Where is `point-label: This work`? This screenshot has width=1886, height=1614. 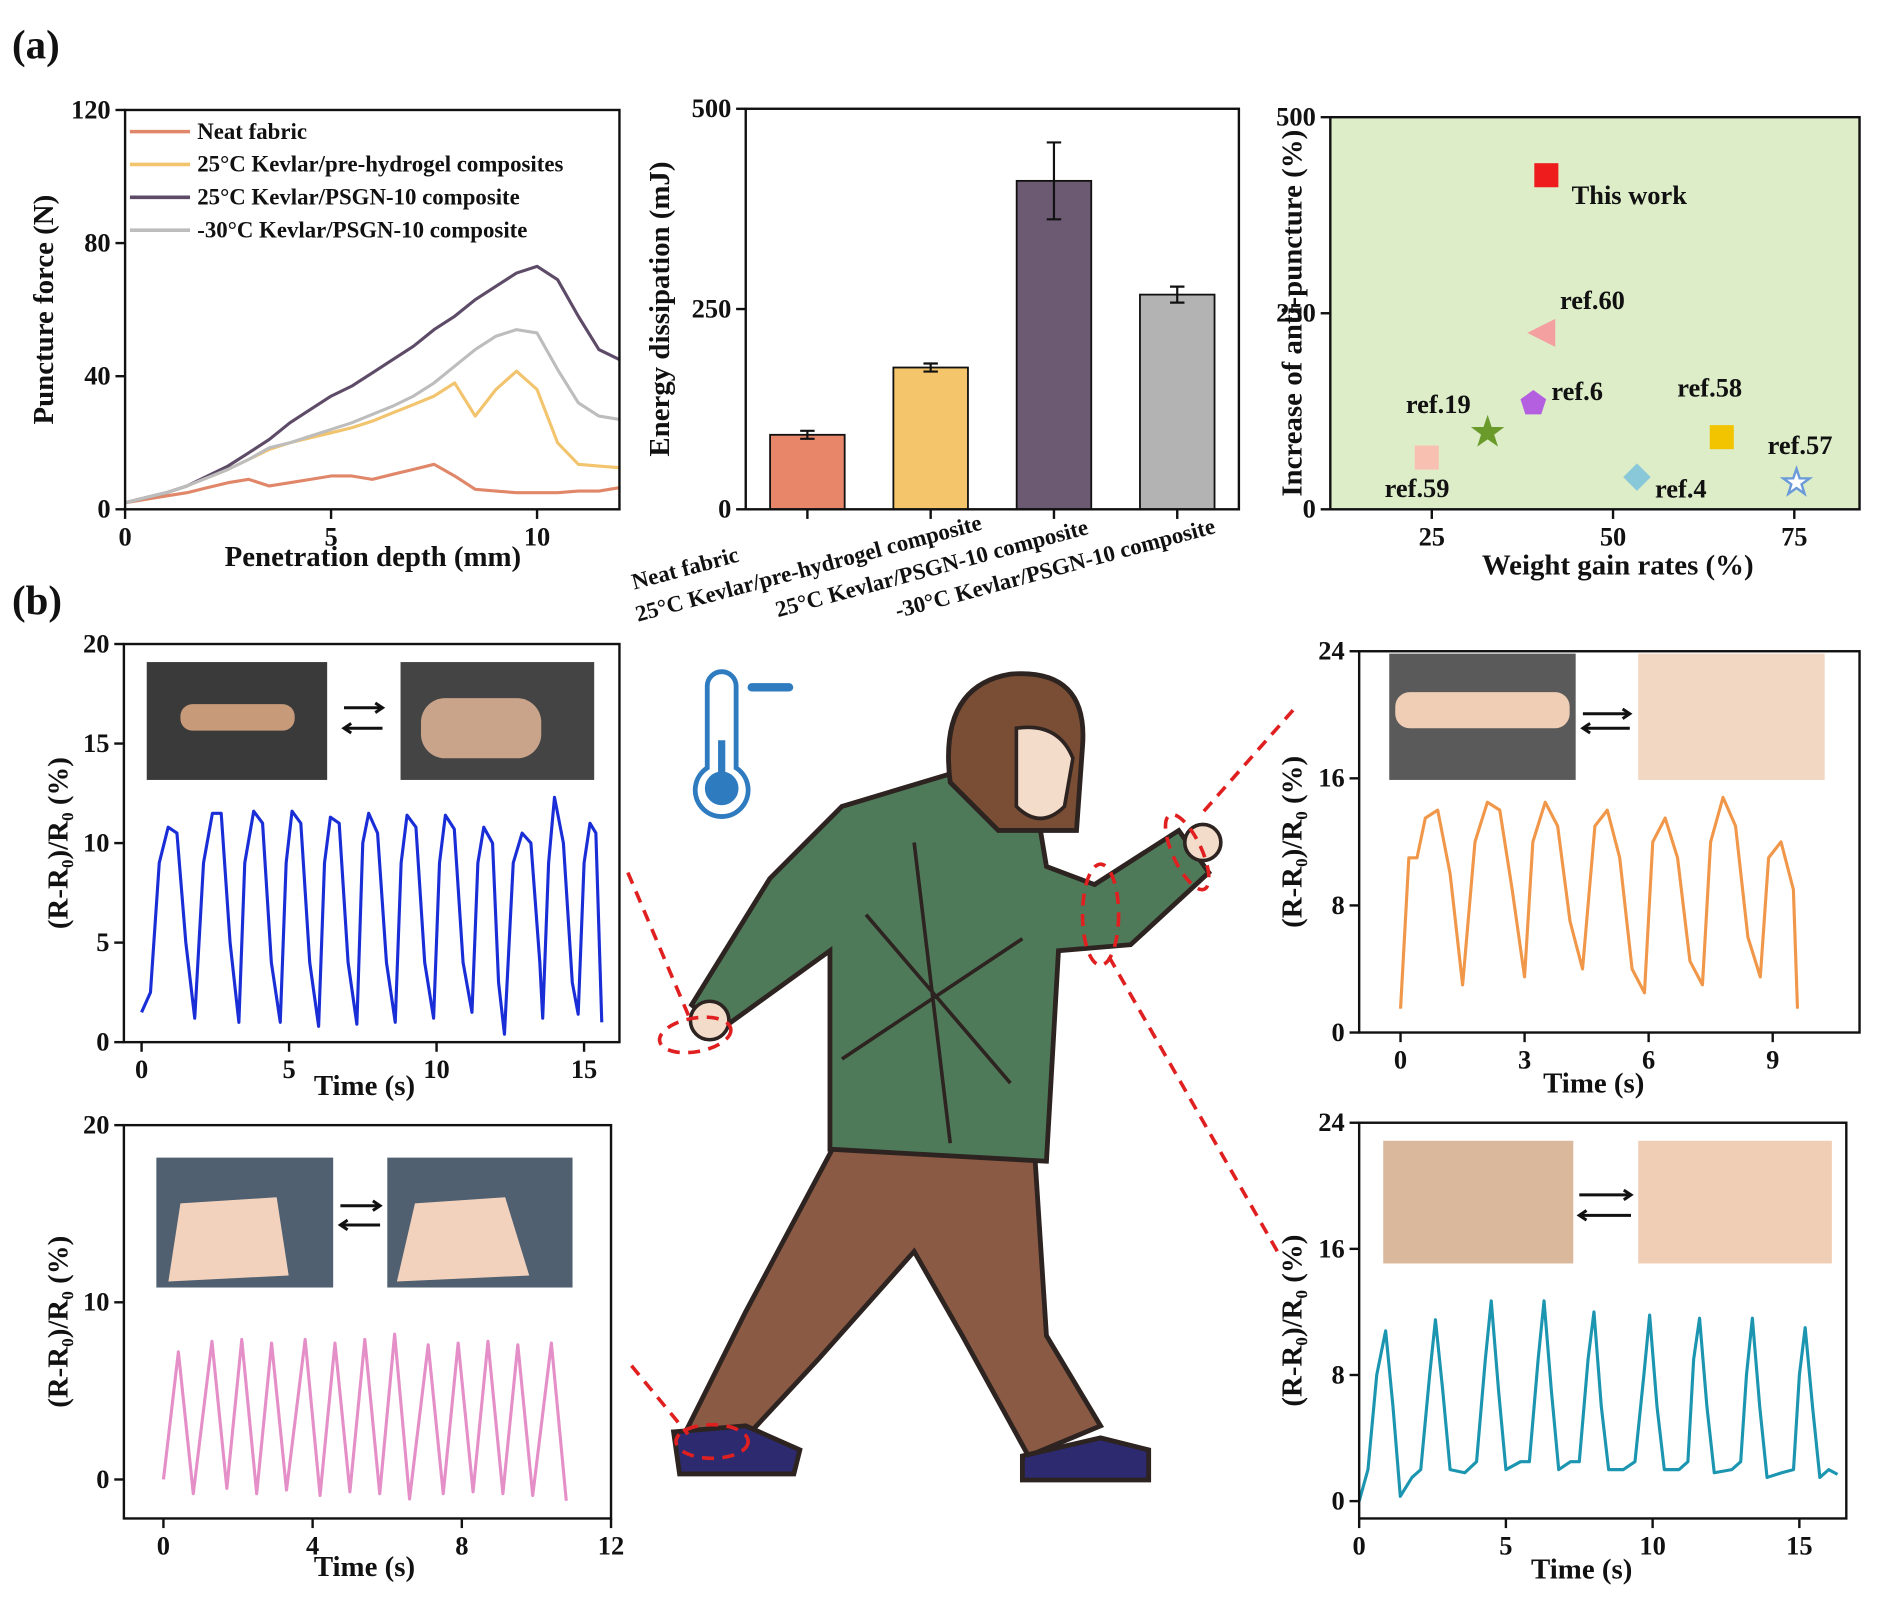 point-label: This work is located at coordinates (1630, 195).